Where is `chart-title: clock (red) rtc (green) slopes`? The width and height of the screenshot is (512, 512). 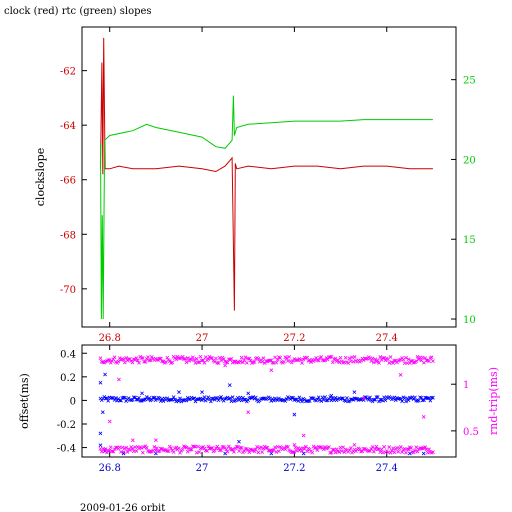
chart-title: clock (red) rtc (green) slopes is located at coordinates (78, 11).